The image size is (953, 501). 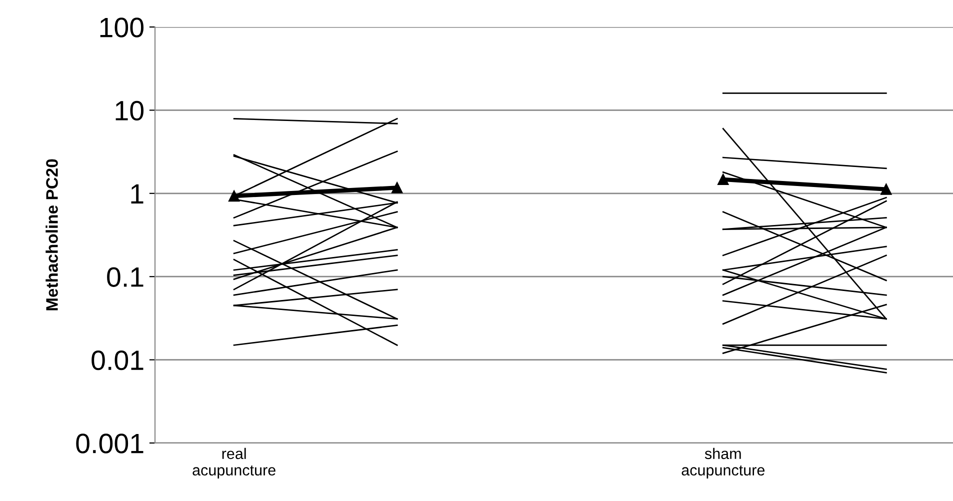 What do you see at coordinates (110, 444) in the screenshot?
I see `y-tick-label: 0.001` at bounding box center [110, 444].